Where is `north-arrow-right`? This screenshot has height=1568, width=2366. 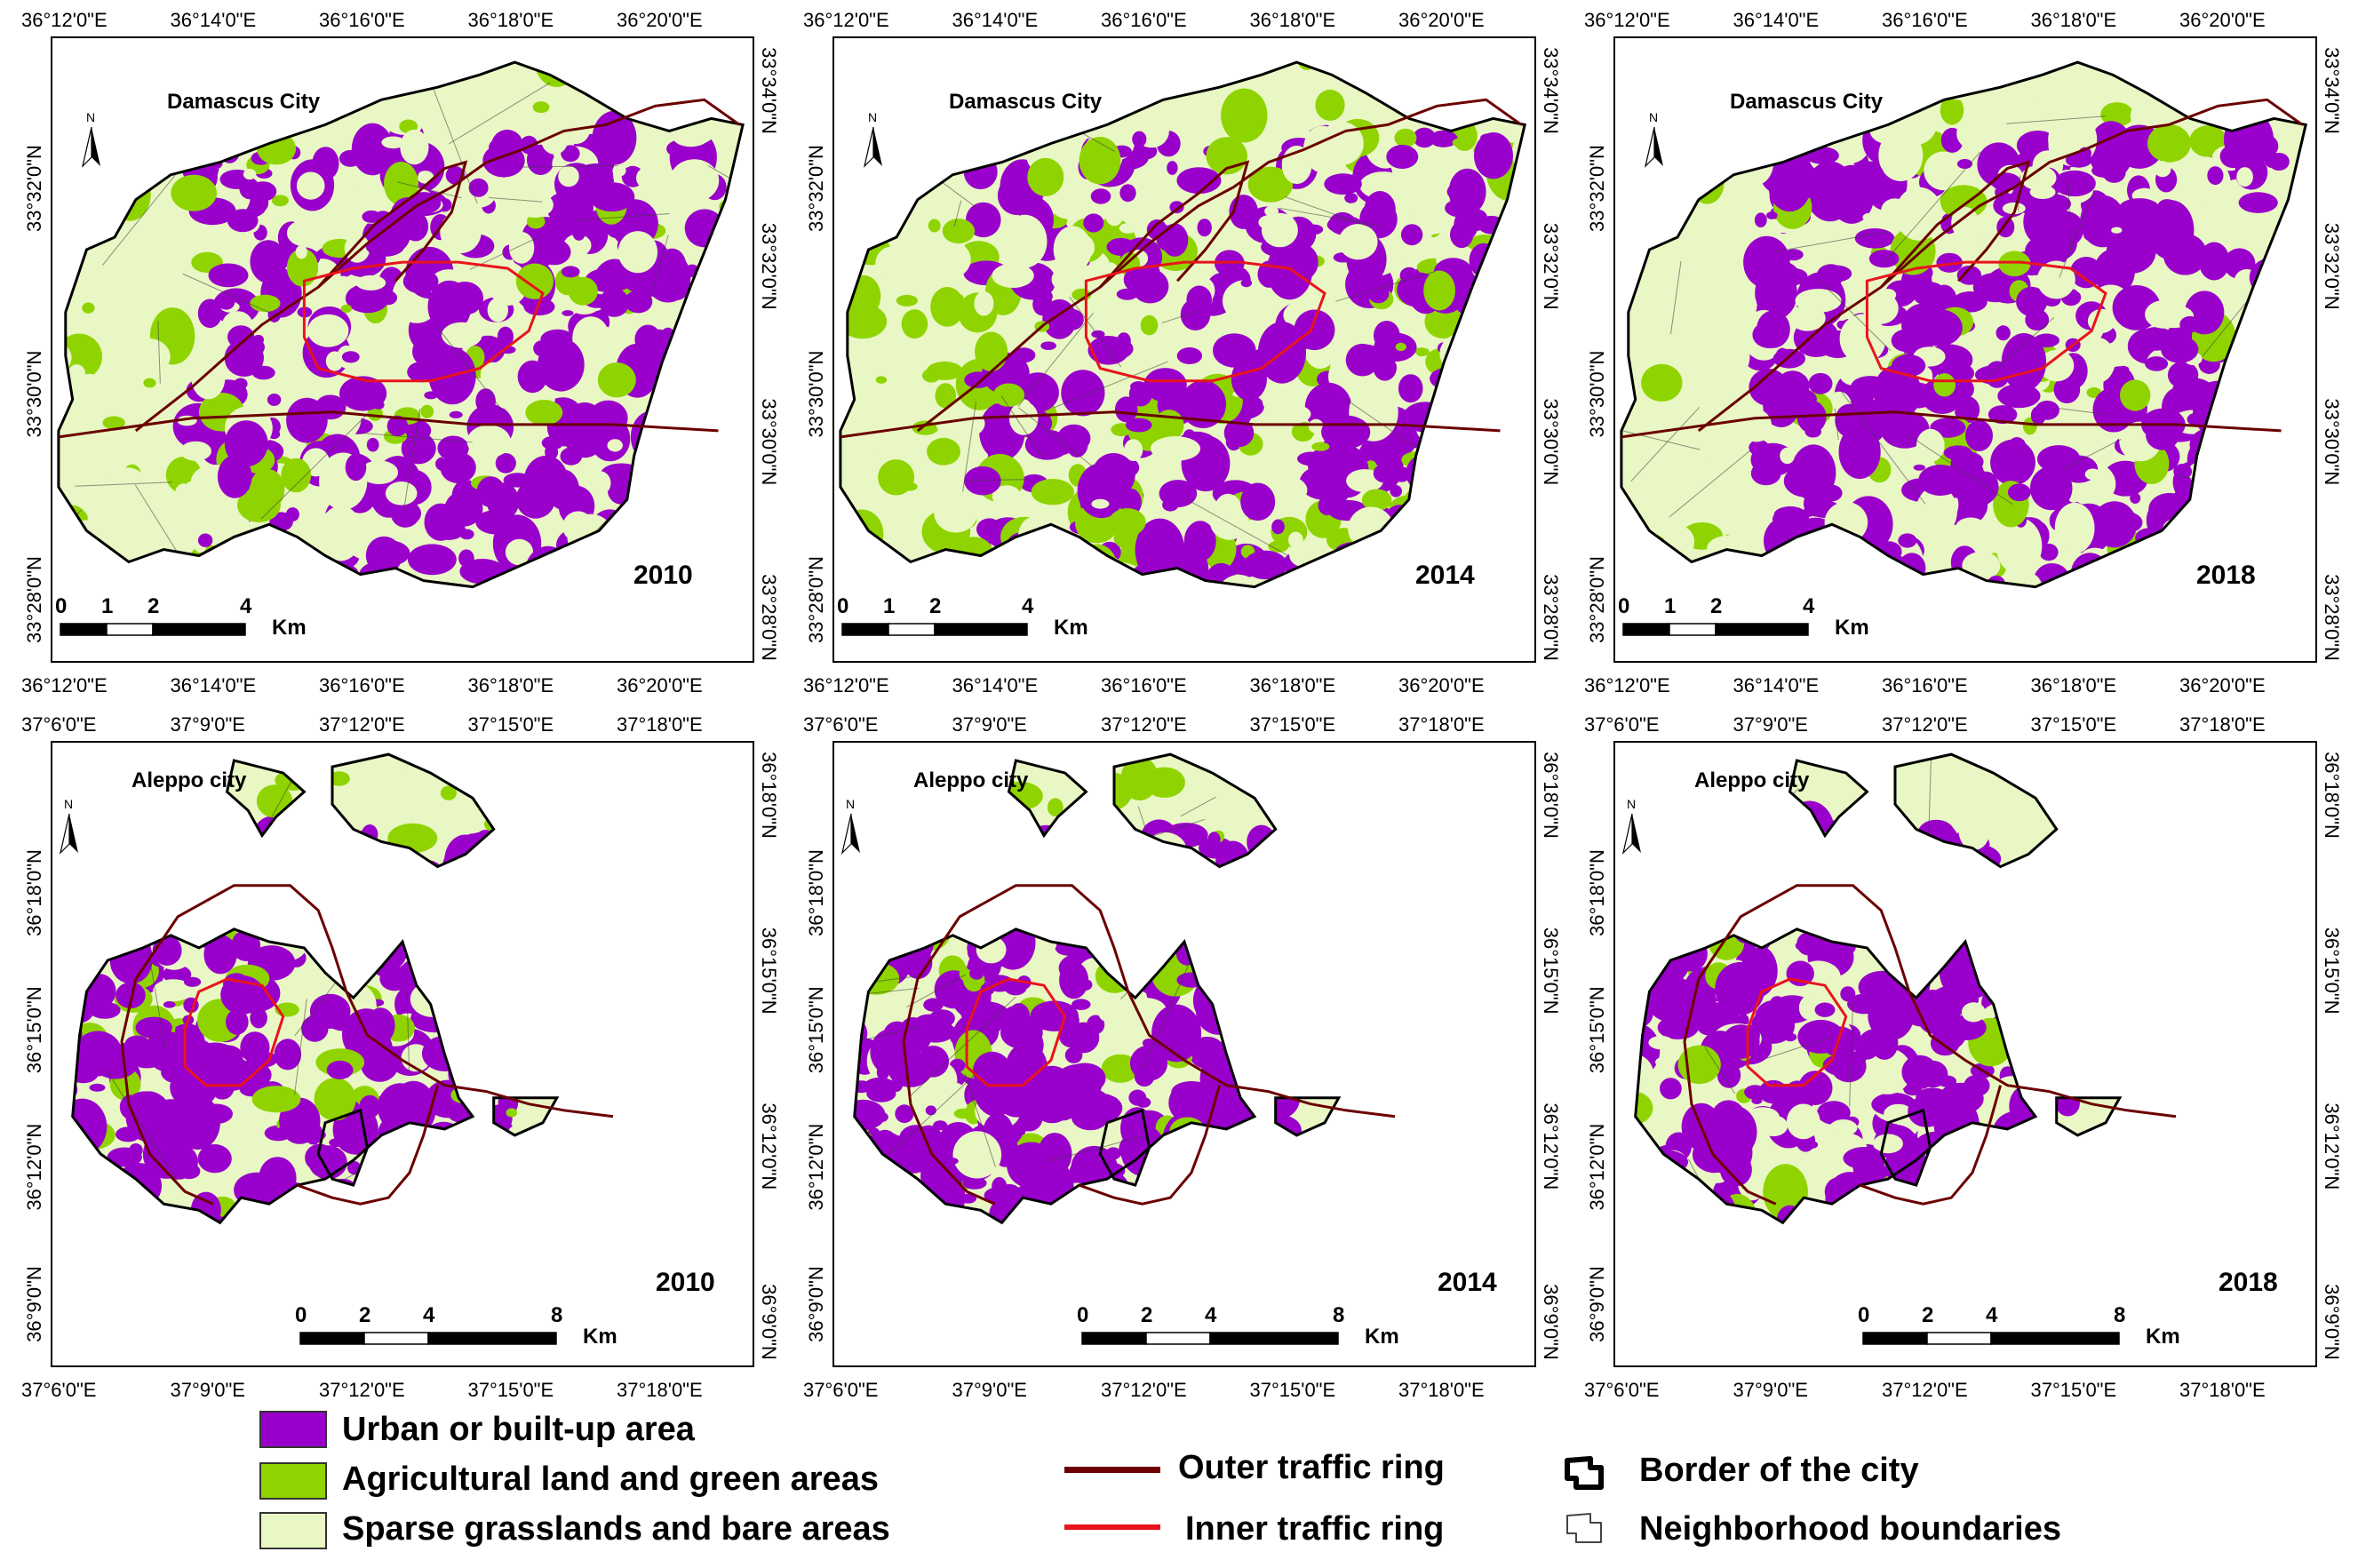
north-arrow-right is located at coordinates (1627, 834).